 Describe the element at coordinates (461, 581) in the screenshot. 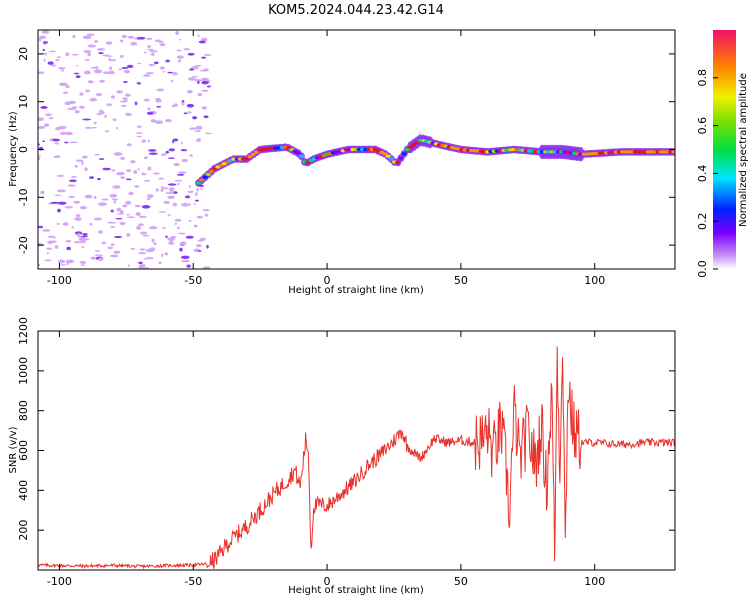

I see `snr-x-tick-label: 50` at that location.